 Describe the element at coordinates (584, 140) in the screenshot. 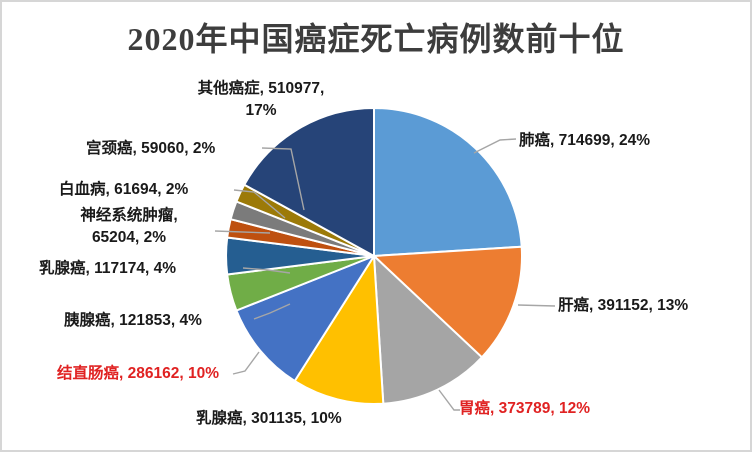

I see `pie-label-lung-cancer: 肺癌, 714699, 24%` at that location.